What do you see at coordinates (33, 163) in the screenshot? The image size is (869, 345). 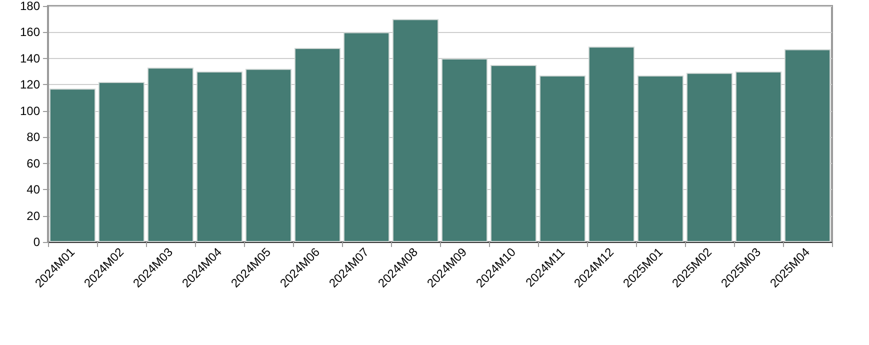 I see `y-tick-label: 60` at bounding box center [33, 163].